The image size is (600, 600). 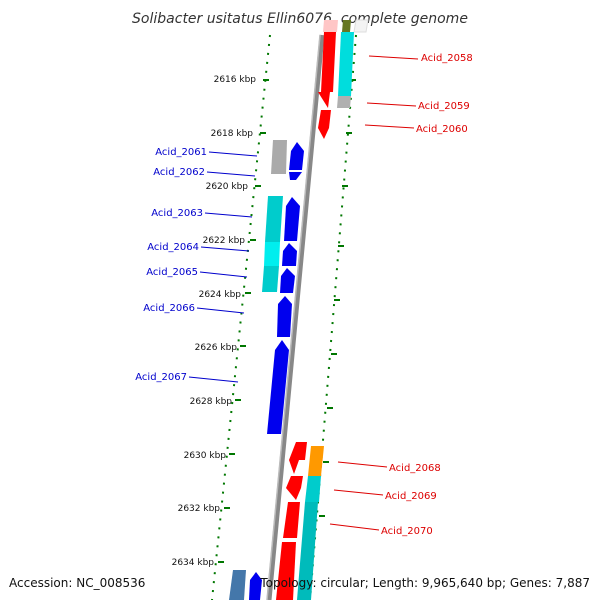 I want to click on accession-text: Accession: NC_008536, so click(x=77, y=583).